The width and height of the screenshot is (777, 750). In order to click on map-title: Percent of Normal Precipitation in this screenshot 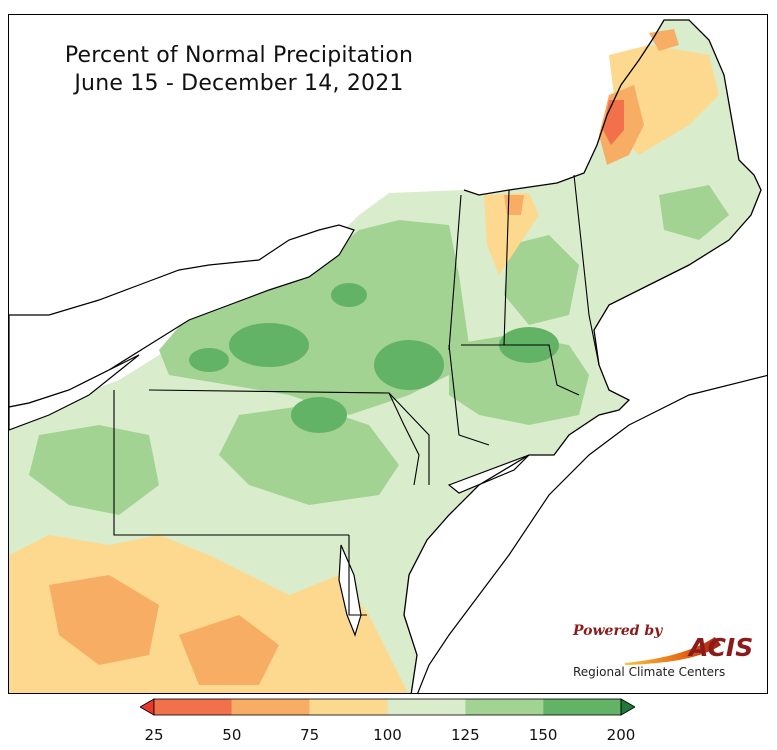, I will do `click(239, 55)`.